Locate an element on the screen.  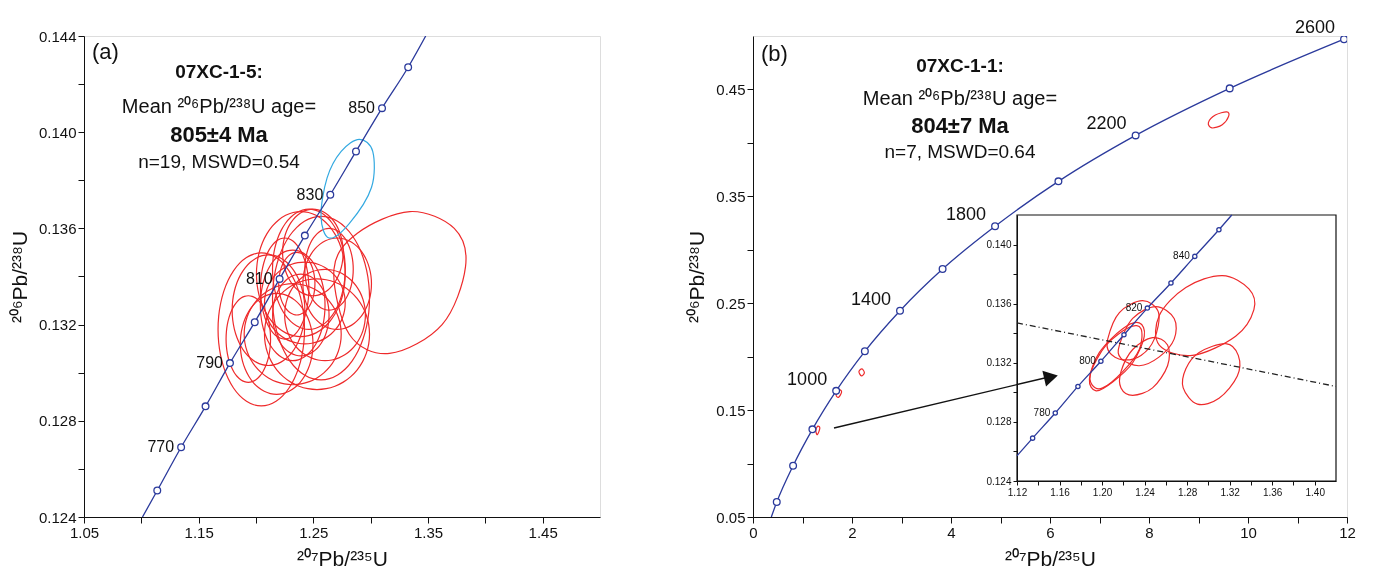
x-tick-label: 1.05 is located at coordinates (84, 532).